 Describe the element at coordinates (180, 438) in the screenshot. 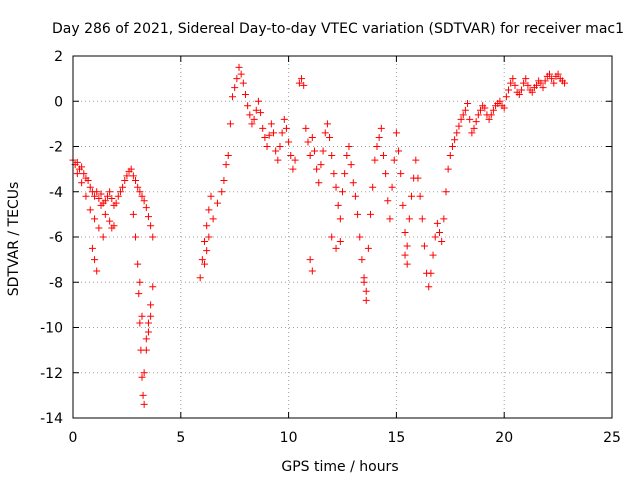

I see `x-tick-label: 5` at that location.